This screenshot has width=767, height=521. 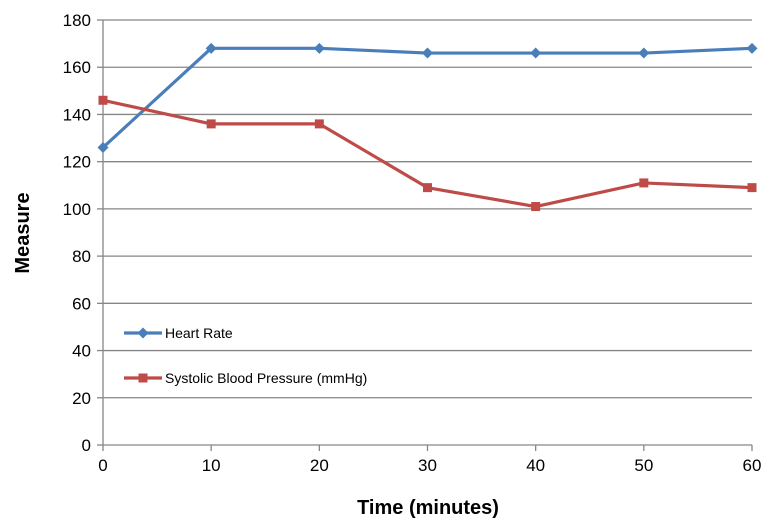 I want to click on legend: Heart Rate Systolic Blood Pressure (mmHg), so click(x=245, y=355).